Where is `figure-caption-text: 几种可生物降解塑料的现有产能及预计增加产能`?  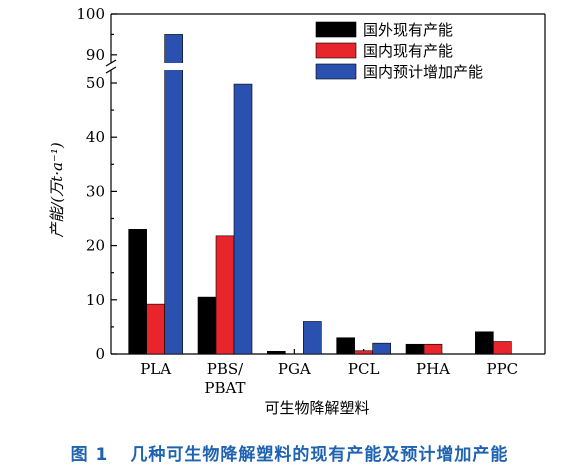 figure-caption-text: 几种可生物降解塑料的现有产能及预计增加产能 is located at coordinates (319, 455).